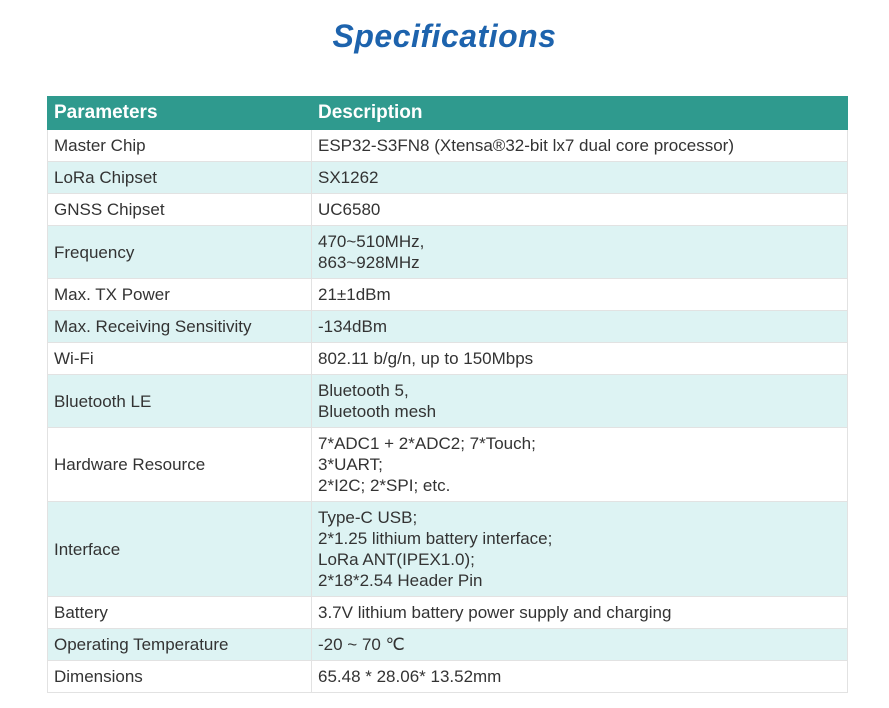 The height and width of the screenshot is (708, 889). I want to click on description-line: 2*18*2.54 Header Pin, so click(400, 580).